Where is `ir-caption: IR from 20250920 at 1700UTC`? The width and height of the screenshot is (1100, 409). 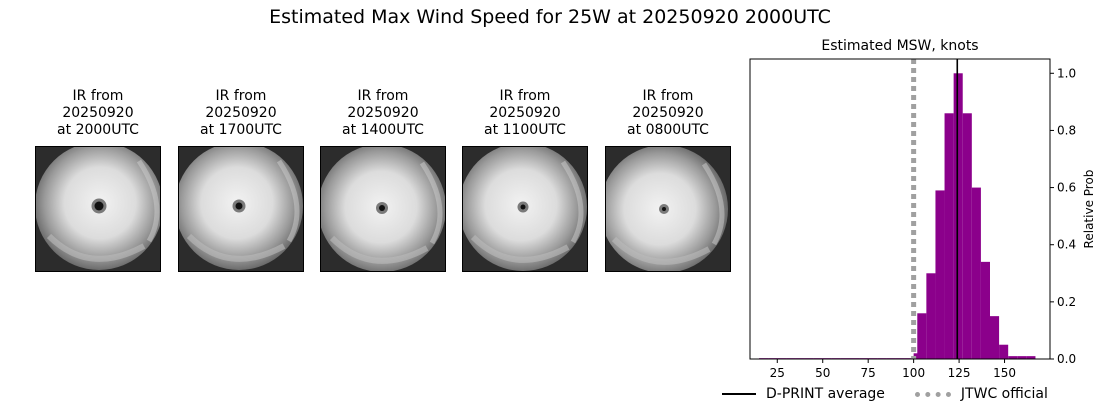 ir-caption: IR from 20250920 at 1700UTC is located at coordinates (241, 113).